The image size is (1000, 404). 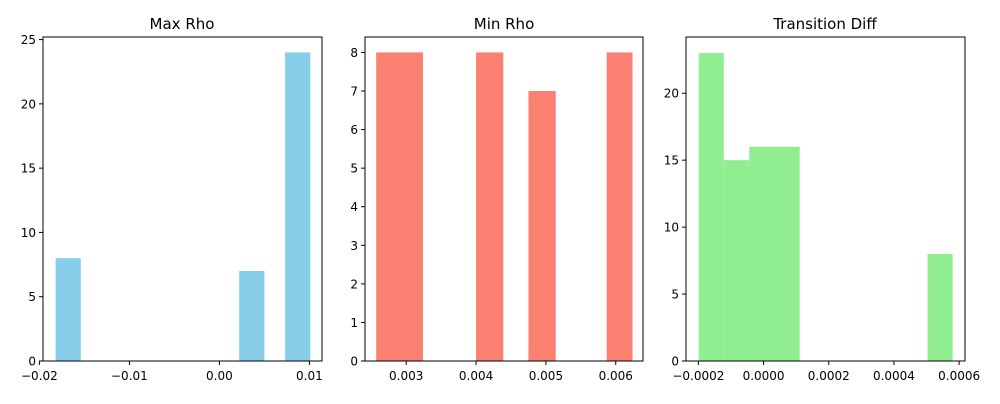 I want to click on min-rho-x-tick-label-2: 0.005, so click(x=546, y=376).